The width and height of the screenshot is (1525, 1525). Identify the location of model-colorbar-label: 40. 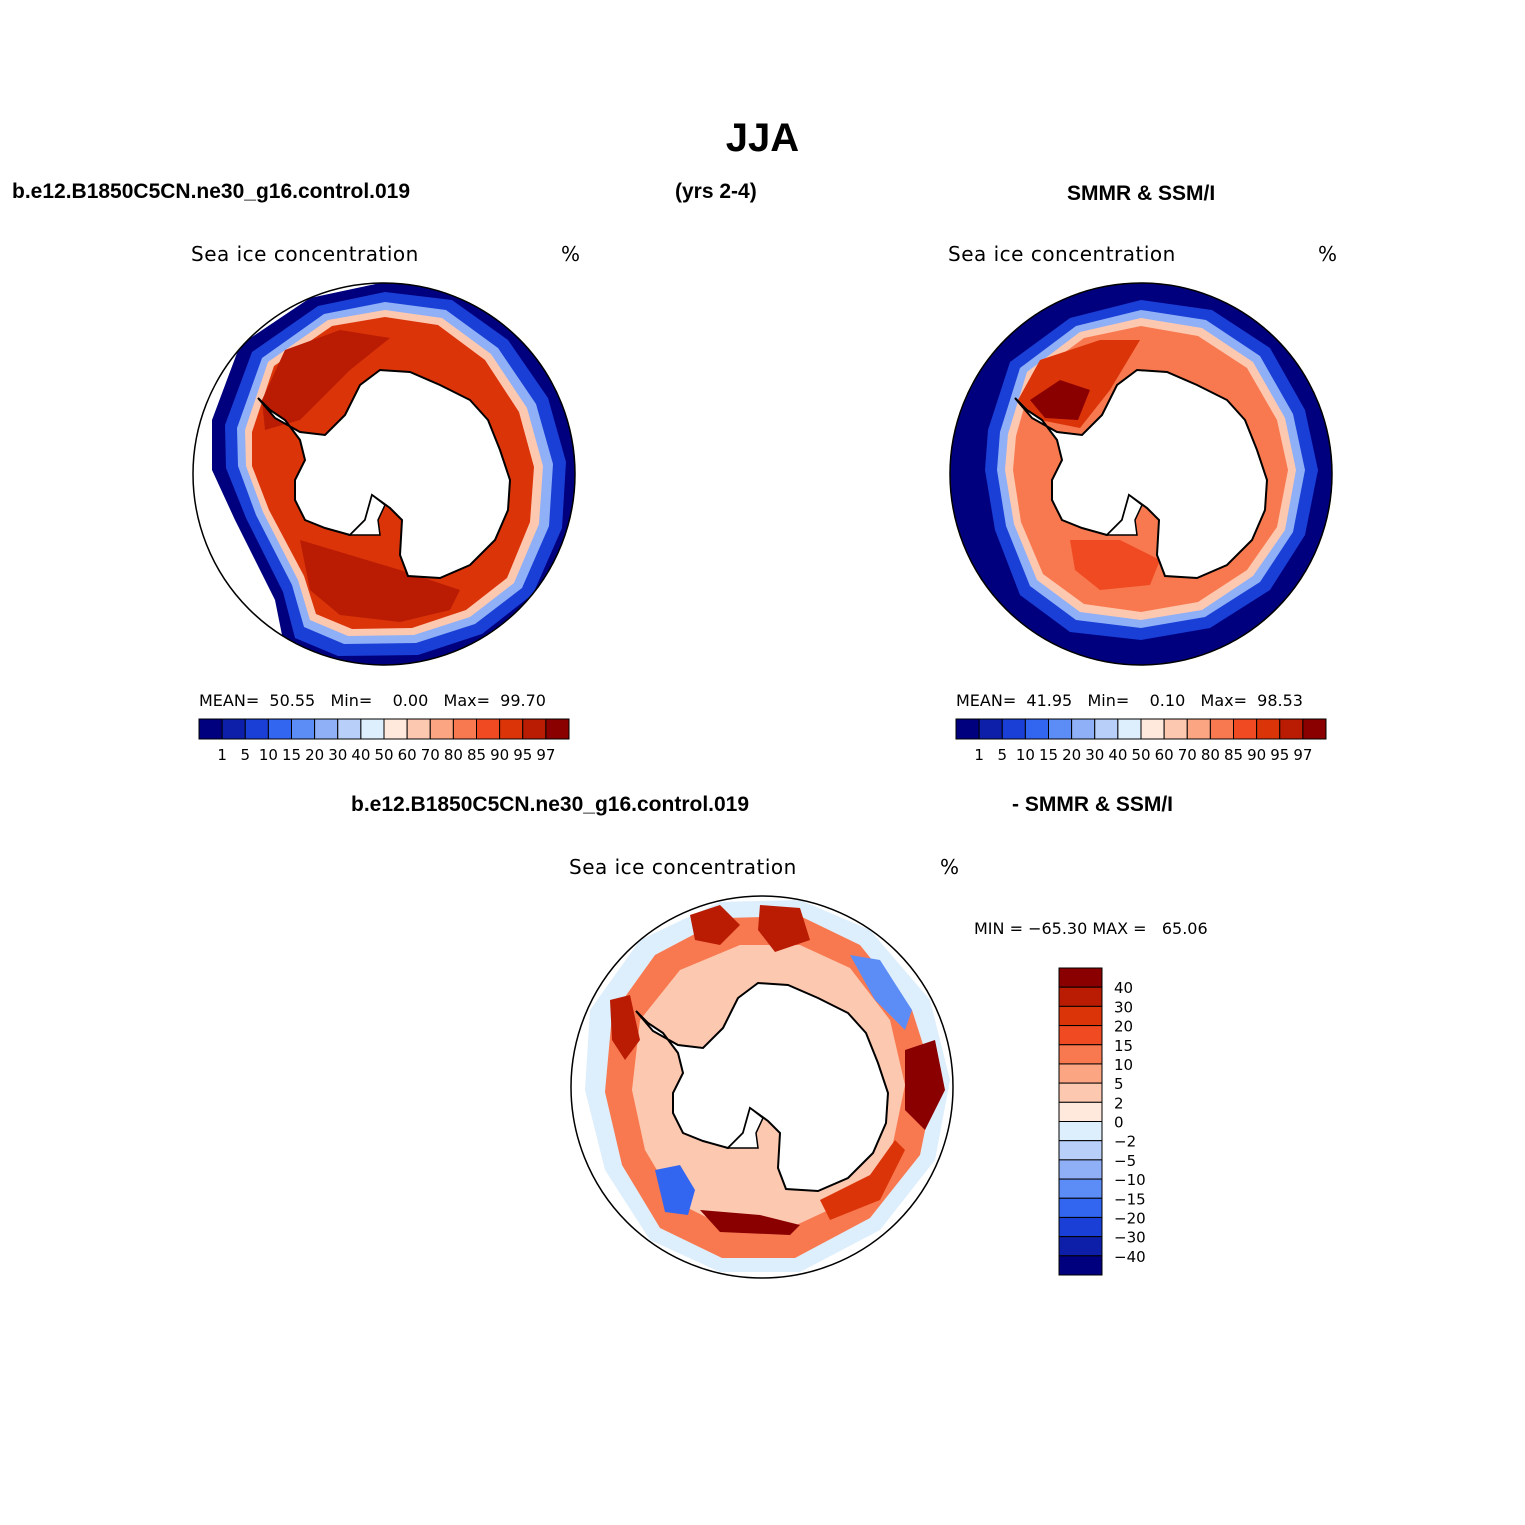
(360, 755).